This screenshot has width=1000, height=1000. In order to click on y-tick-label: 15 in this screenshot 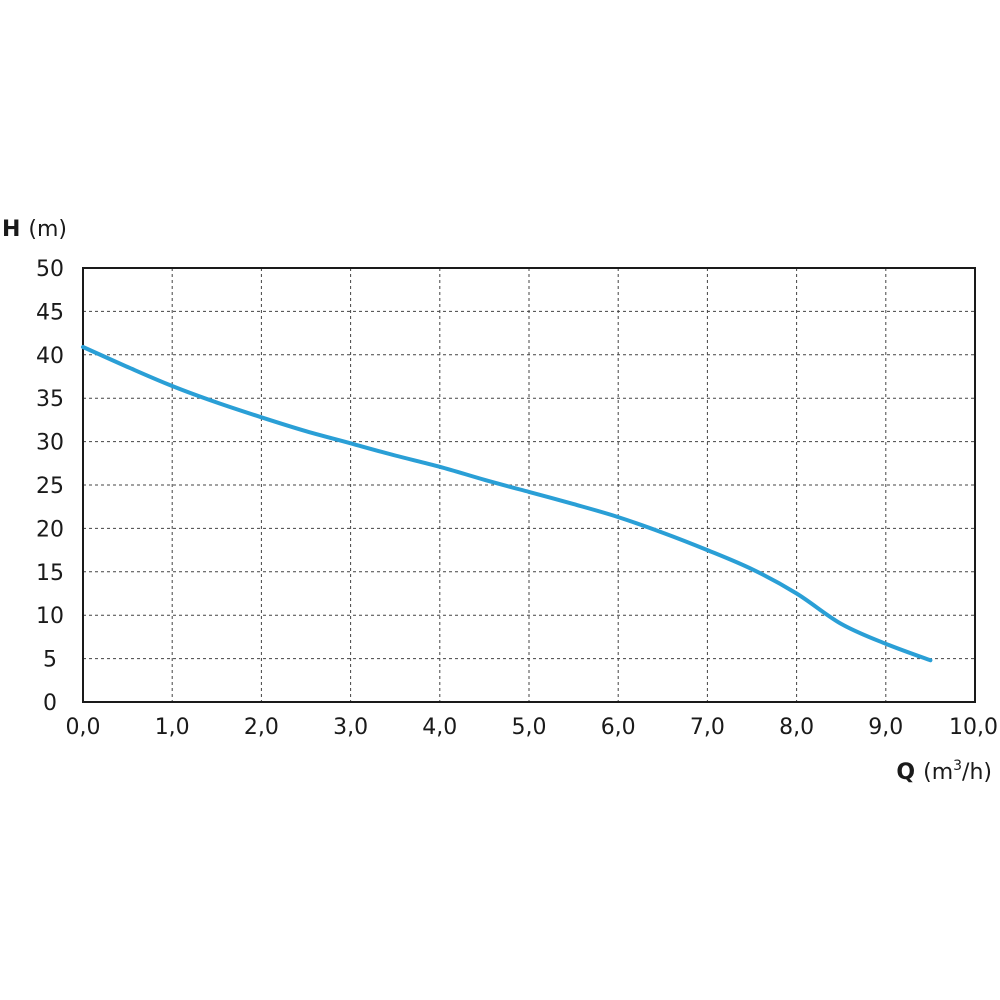, I will do `click(50, 573)`.